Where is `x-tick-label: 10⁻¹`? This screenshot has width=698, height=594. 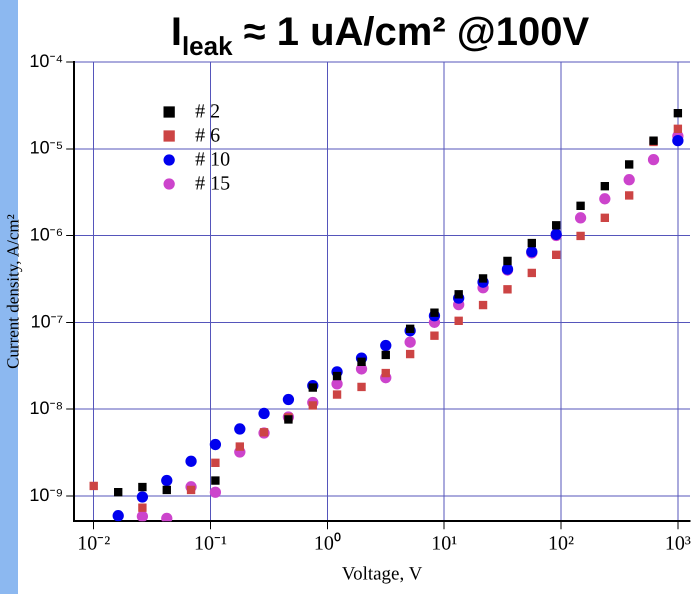
x-tick-label: 10⁻¹ is located at coordinates (211, 543).